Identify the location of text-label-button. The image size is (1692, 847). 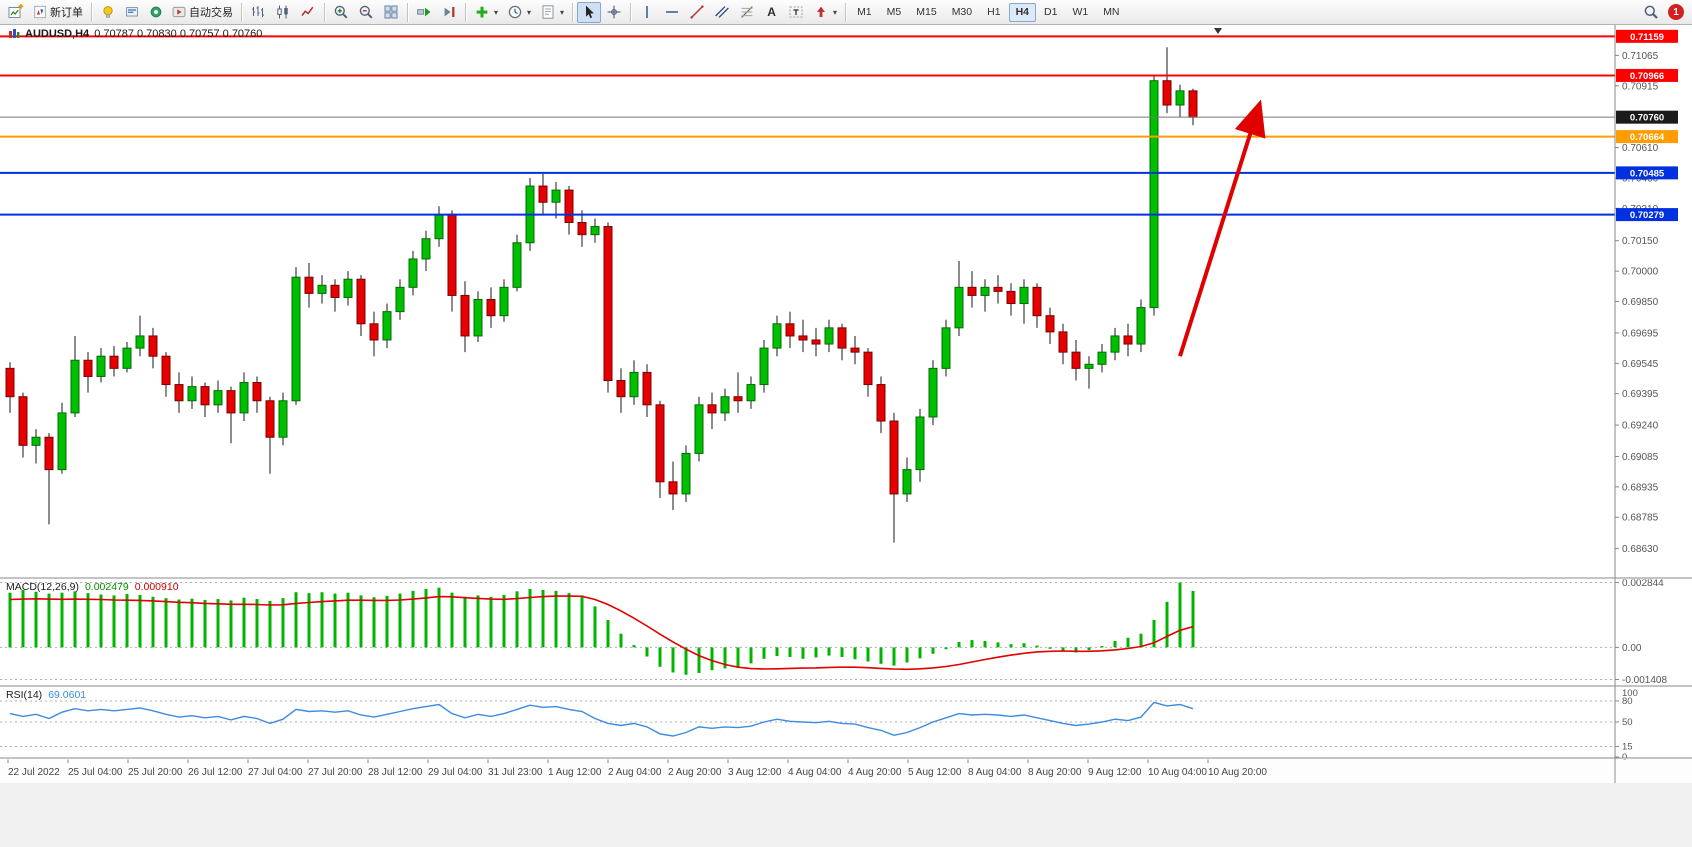
(796, 12).